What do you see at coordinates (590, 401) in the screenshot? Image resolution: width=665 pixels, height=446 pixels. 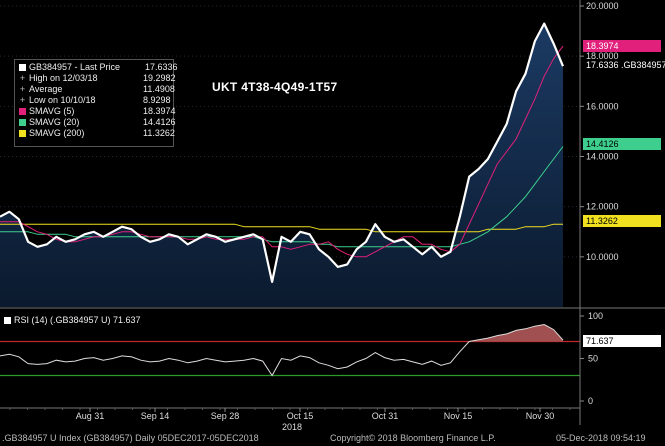 I see `rsi-tick-label: 0` at bounding box center [590, 401].